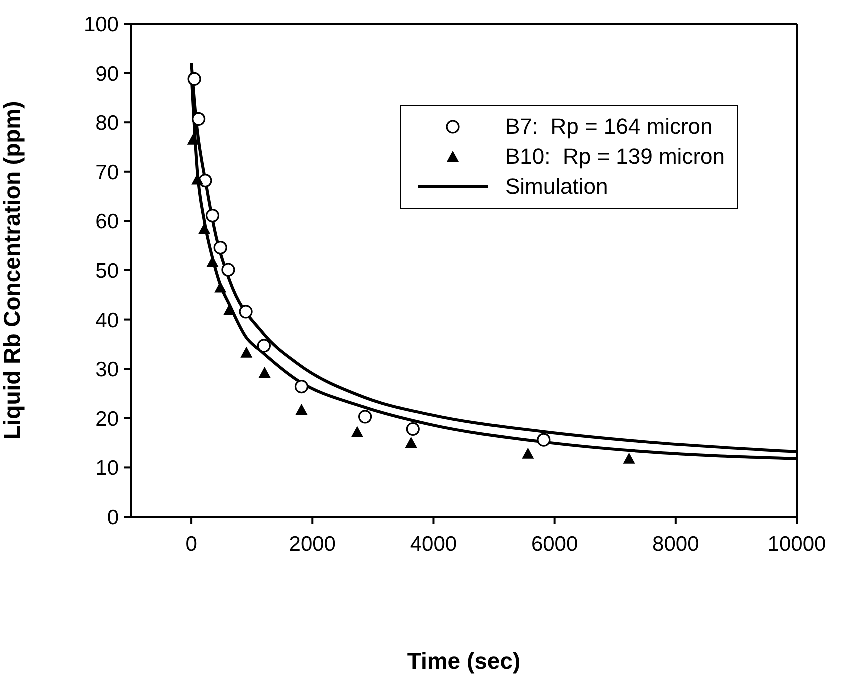 This screenshot has width=842, height=677. Describe the element at coordinates (107, 468) in the screenshot. I see `y-tick-label: 10` at that location.